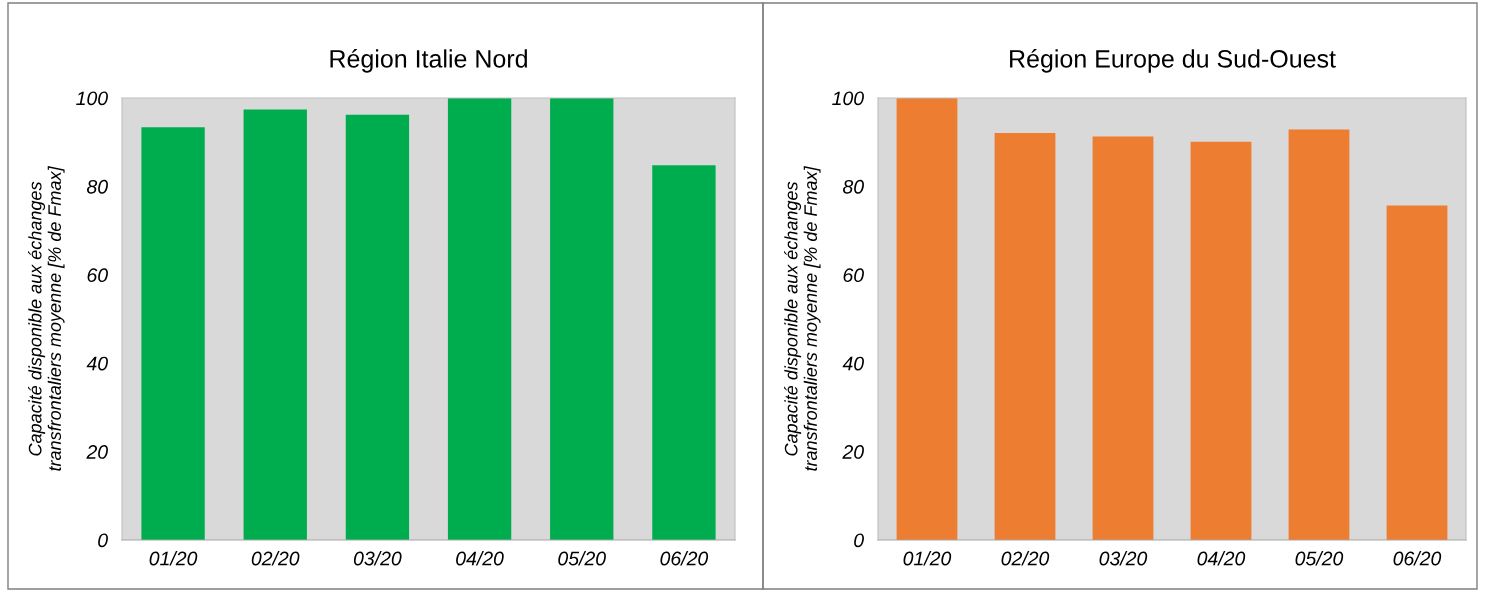 The height and width of the screenshot is (592, 1485). I want to click on chart-title: Région Italie Nord, so click(428, 61).